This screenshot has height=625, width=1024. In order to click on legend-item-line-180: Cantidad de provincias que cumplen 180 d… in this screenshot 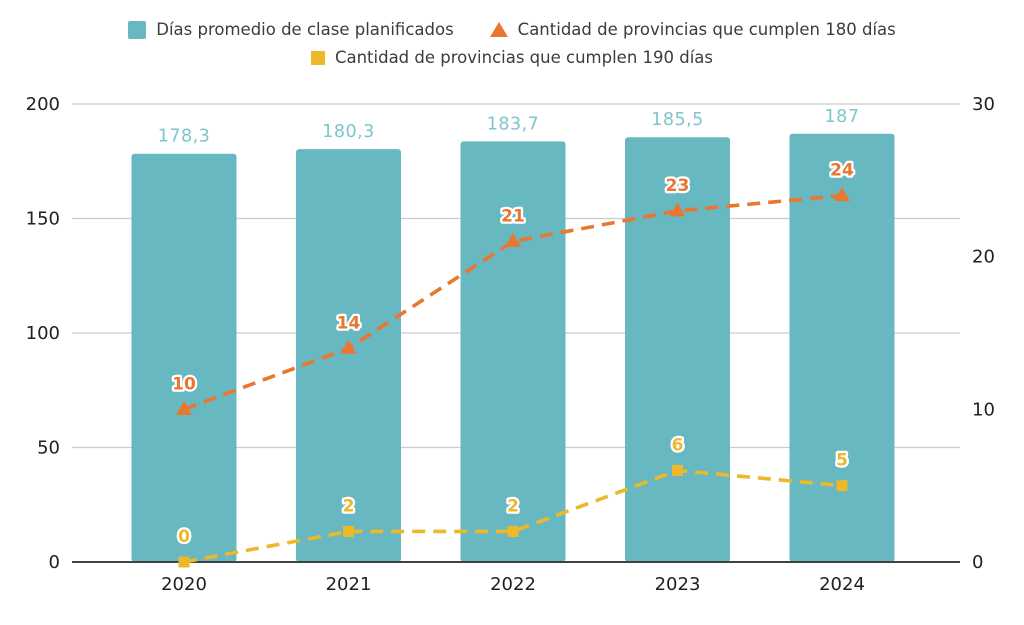, I will do `click(692, 30)`.